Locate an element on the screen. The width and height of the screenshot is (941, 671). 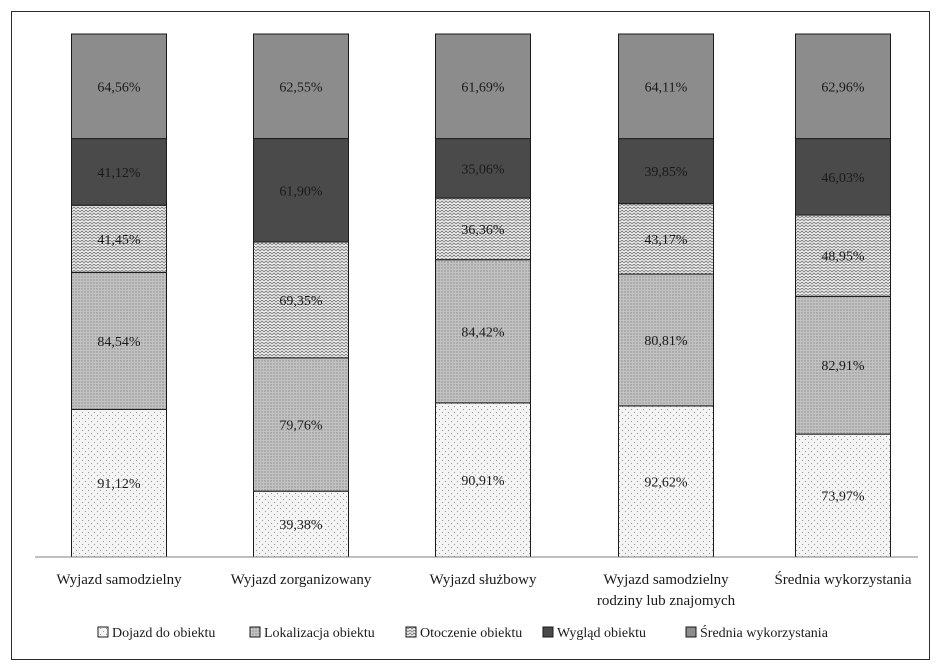
legend-label: Otoczenie obiektu is located at coordinates (471, 633).